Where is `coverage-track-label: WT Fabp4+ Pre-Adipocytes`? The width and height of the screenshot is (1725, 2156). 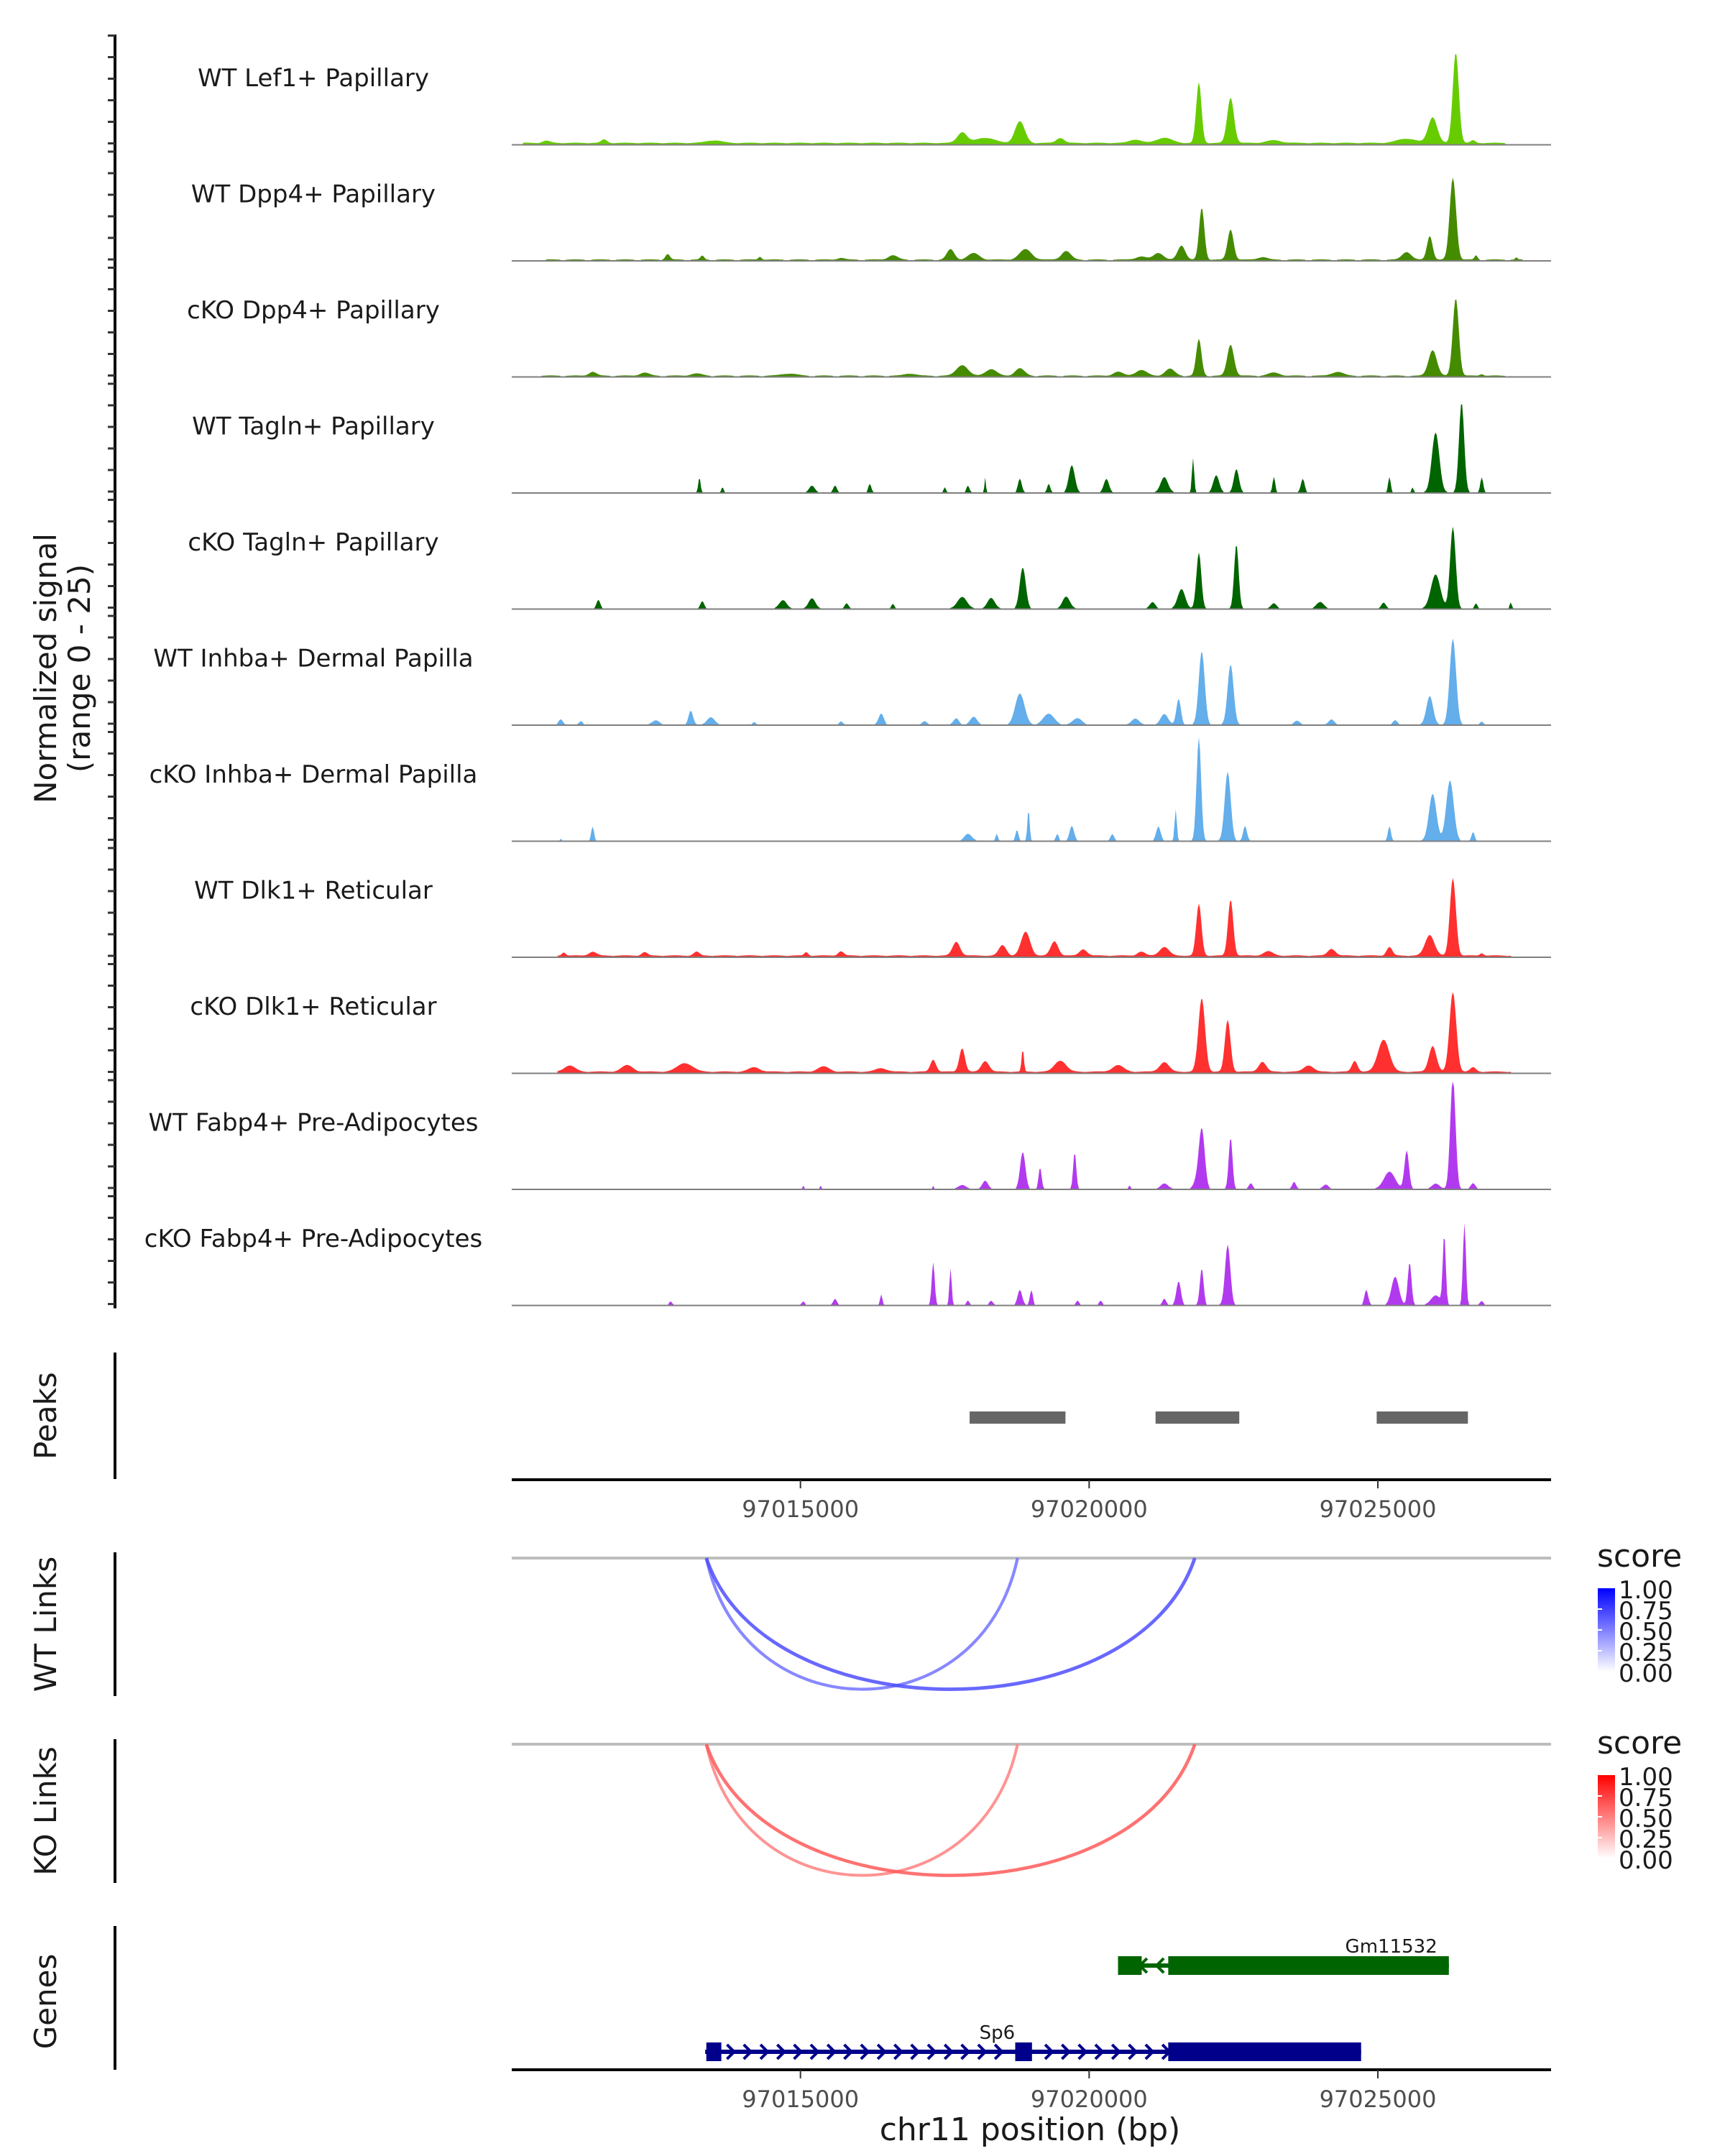
coverage-track-label: WT Fabp4+ Pre-Adipocytes is located at coordinates (314, 1123).